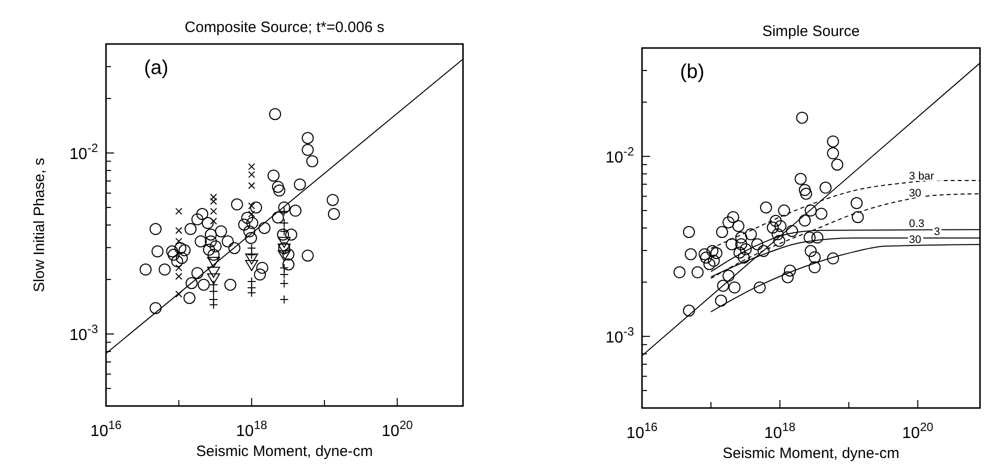 This screenshot has width=995, height=474. Describe the element at coordinates (937, 232) in the screenshot. I see `series-label: 3` at that location.